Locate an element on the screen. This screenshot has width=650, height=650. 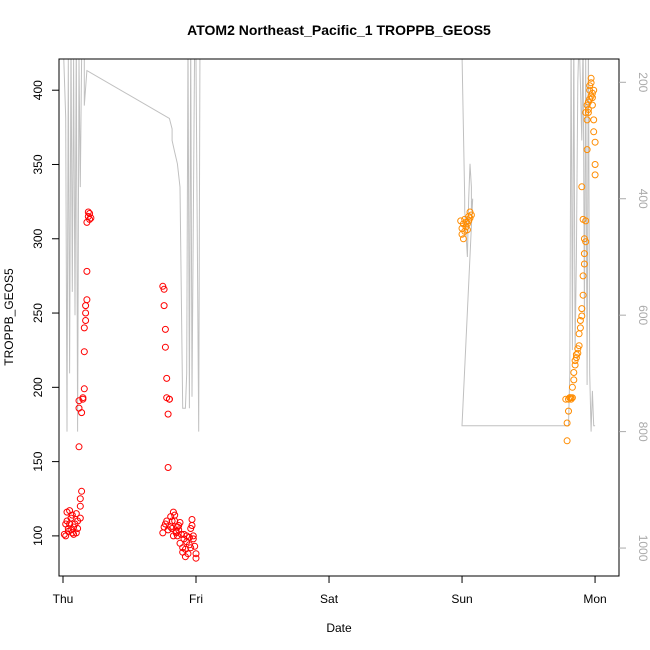
y-tick-label: 250 is located at coordinates (38, 313).